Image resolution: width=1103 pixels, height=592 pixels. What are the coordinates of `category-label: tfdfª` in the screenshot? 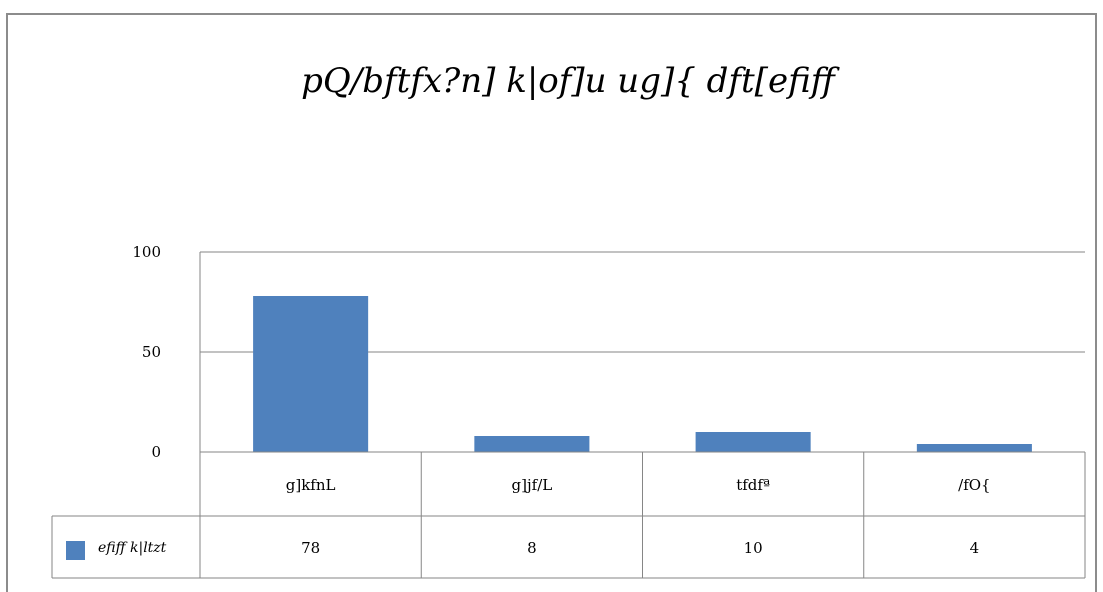 It's located at (753, 485).